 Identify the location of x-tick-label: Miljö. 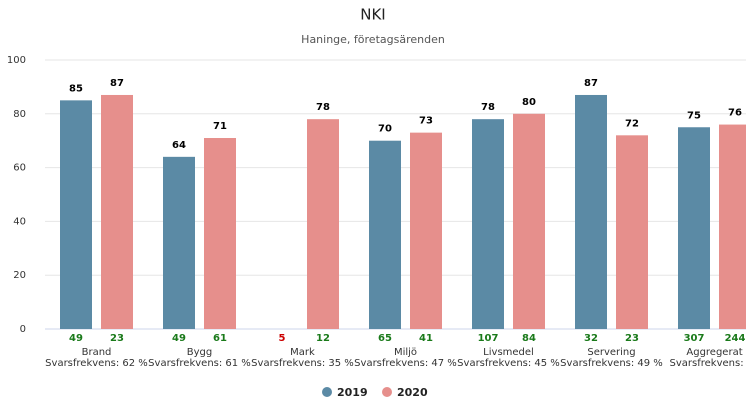
(405, 352).